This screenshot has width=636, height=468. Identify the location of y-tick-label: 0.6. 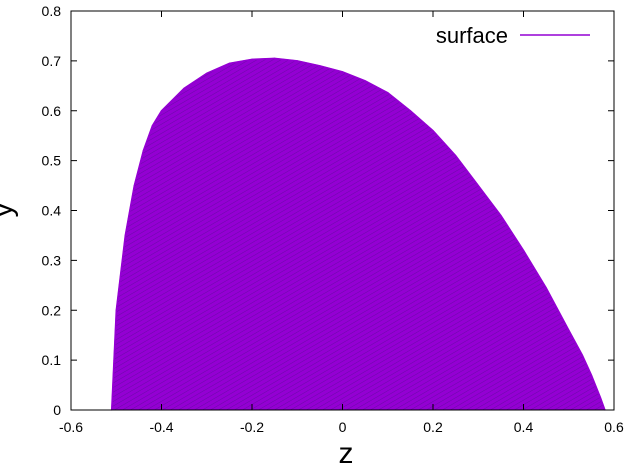
(52, 111).